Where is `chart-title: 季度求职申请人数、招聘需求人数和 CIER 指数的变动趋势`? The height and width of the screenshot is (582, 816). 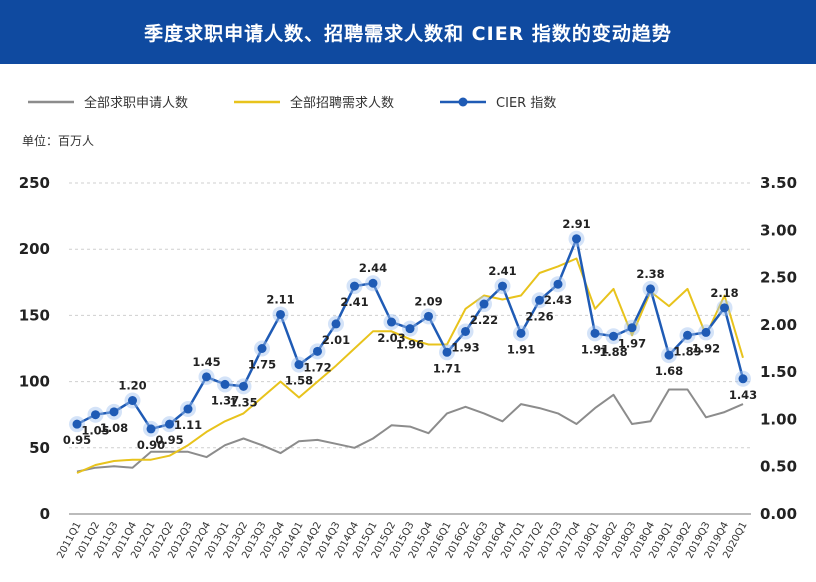 chart-title: 季度求职申请人数、招聘需求人数和 CIER 指数的变动趋势 is located at coordinates (408, 33).